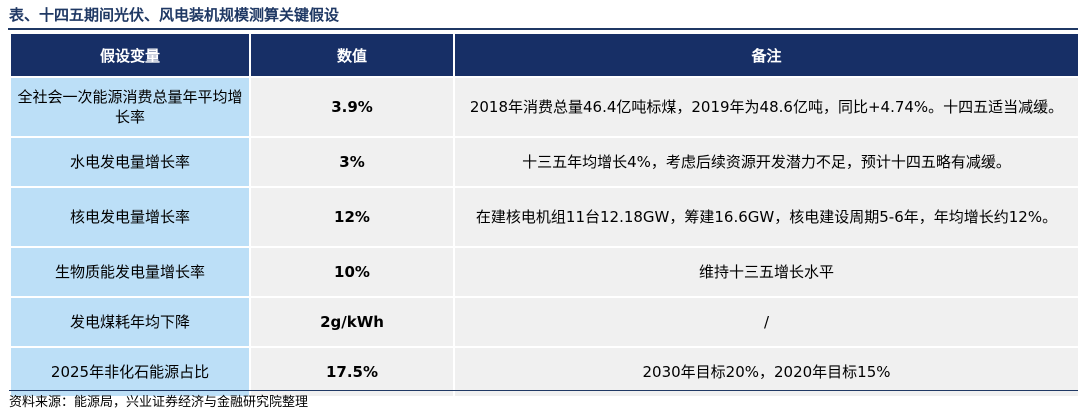 The image size is (1080, 418). I want to click on variable-cell: 全社会一次能源消费总量年平均增长率, so click(130, 107).